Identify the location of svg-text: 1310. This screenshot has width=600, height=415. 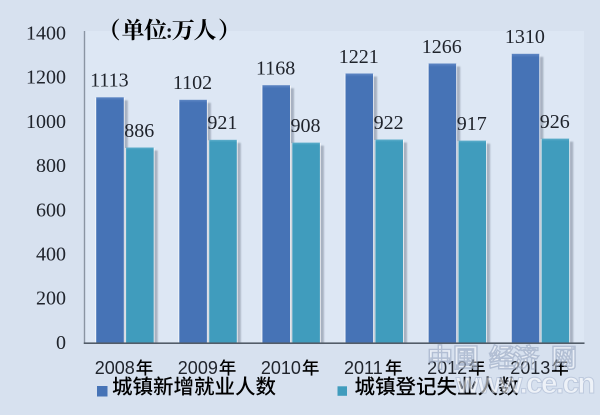
(525, 37).